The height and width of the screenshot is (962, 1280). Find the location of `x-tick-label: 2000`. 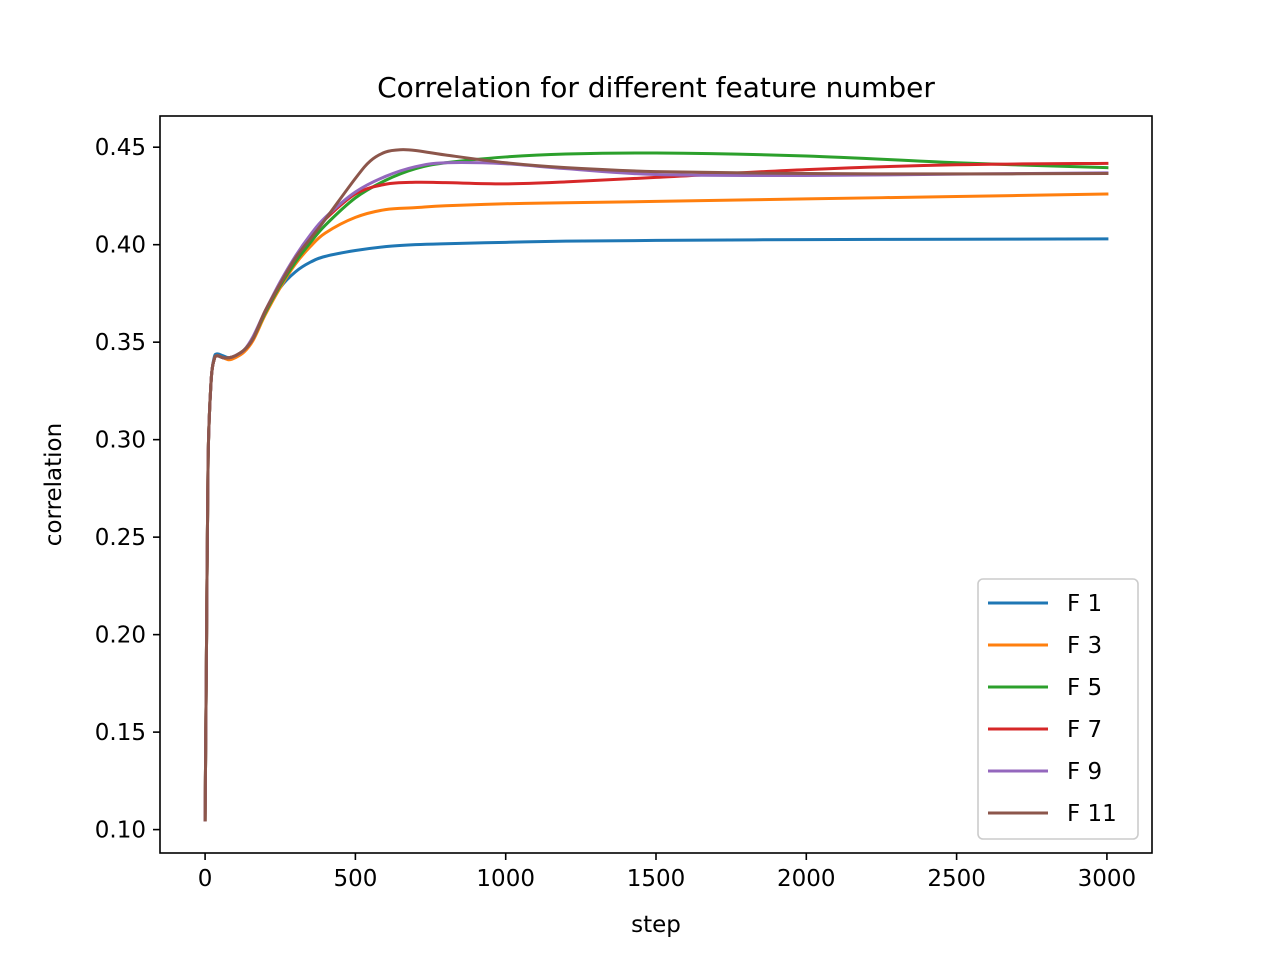

x-tick-label: 2000 is located at coordinates (806, 879).